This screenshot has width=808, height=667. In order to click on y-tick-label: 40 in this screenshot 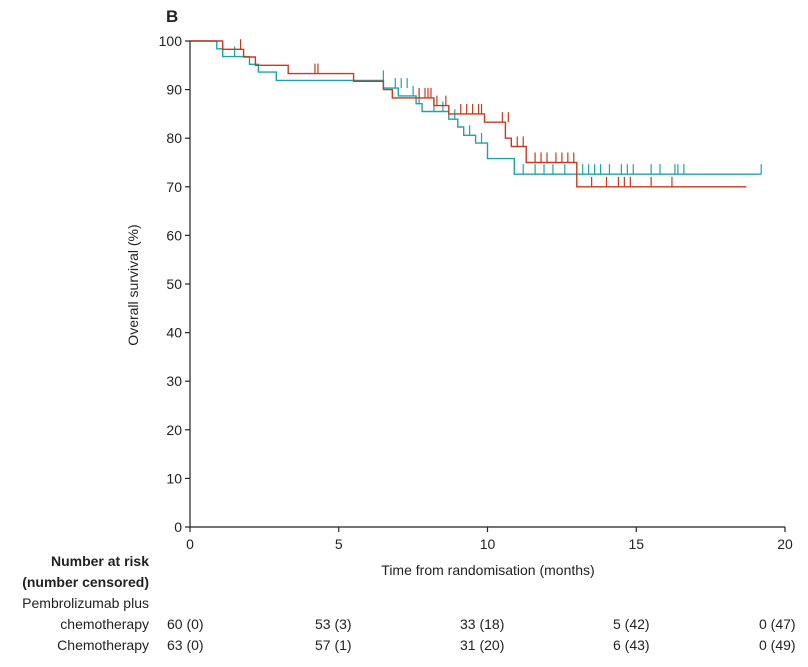, I will do `click(174, 333)`.